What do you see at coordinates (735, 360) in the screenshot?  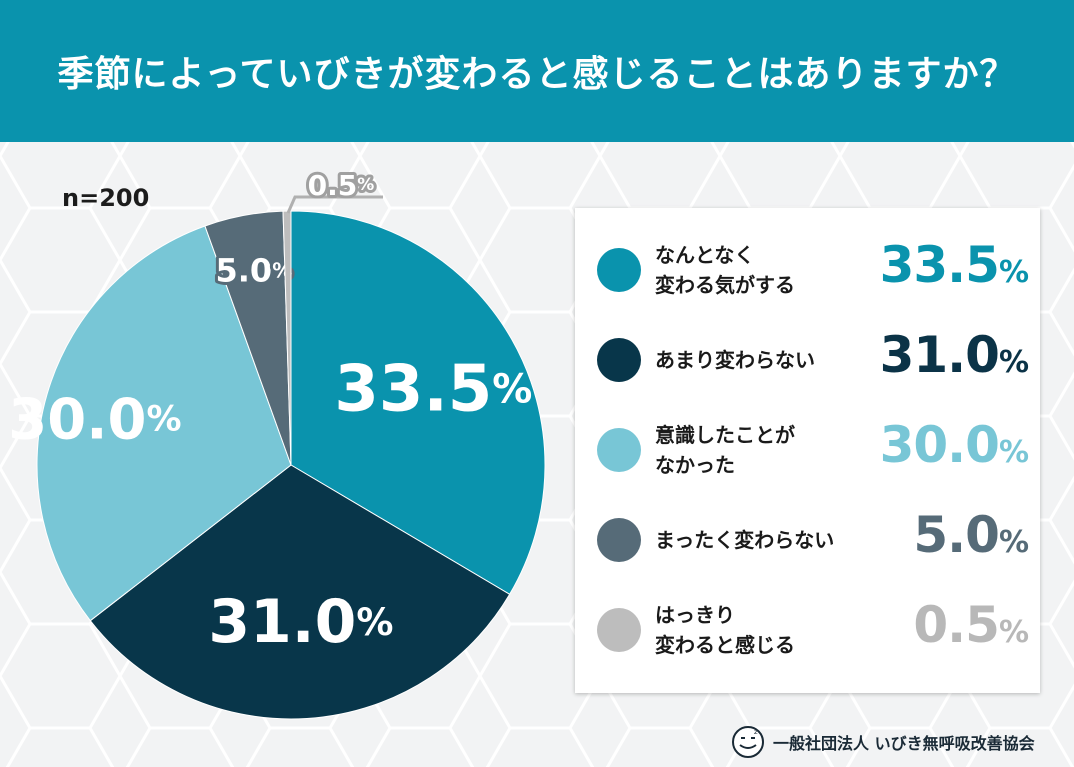 I see `legend-label: あまり変わらない` at bounding box center [735, 360].